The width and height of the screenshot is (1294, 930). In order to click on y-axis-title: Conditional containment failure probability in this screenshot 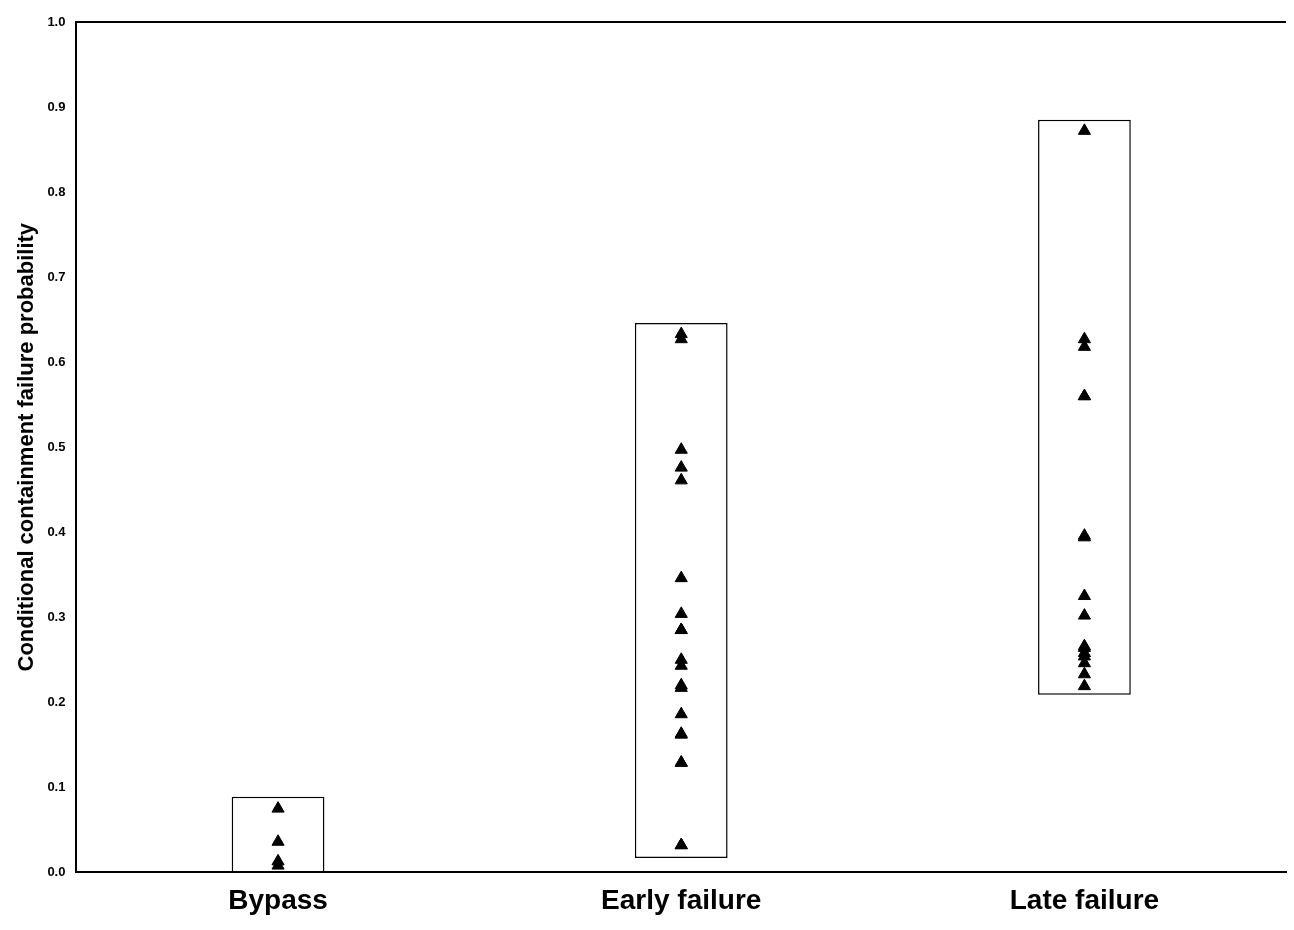, I will do `click(26, 447)`.